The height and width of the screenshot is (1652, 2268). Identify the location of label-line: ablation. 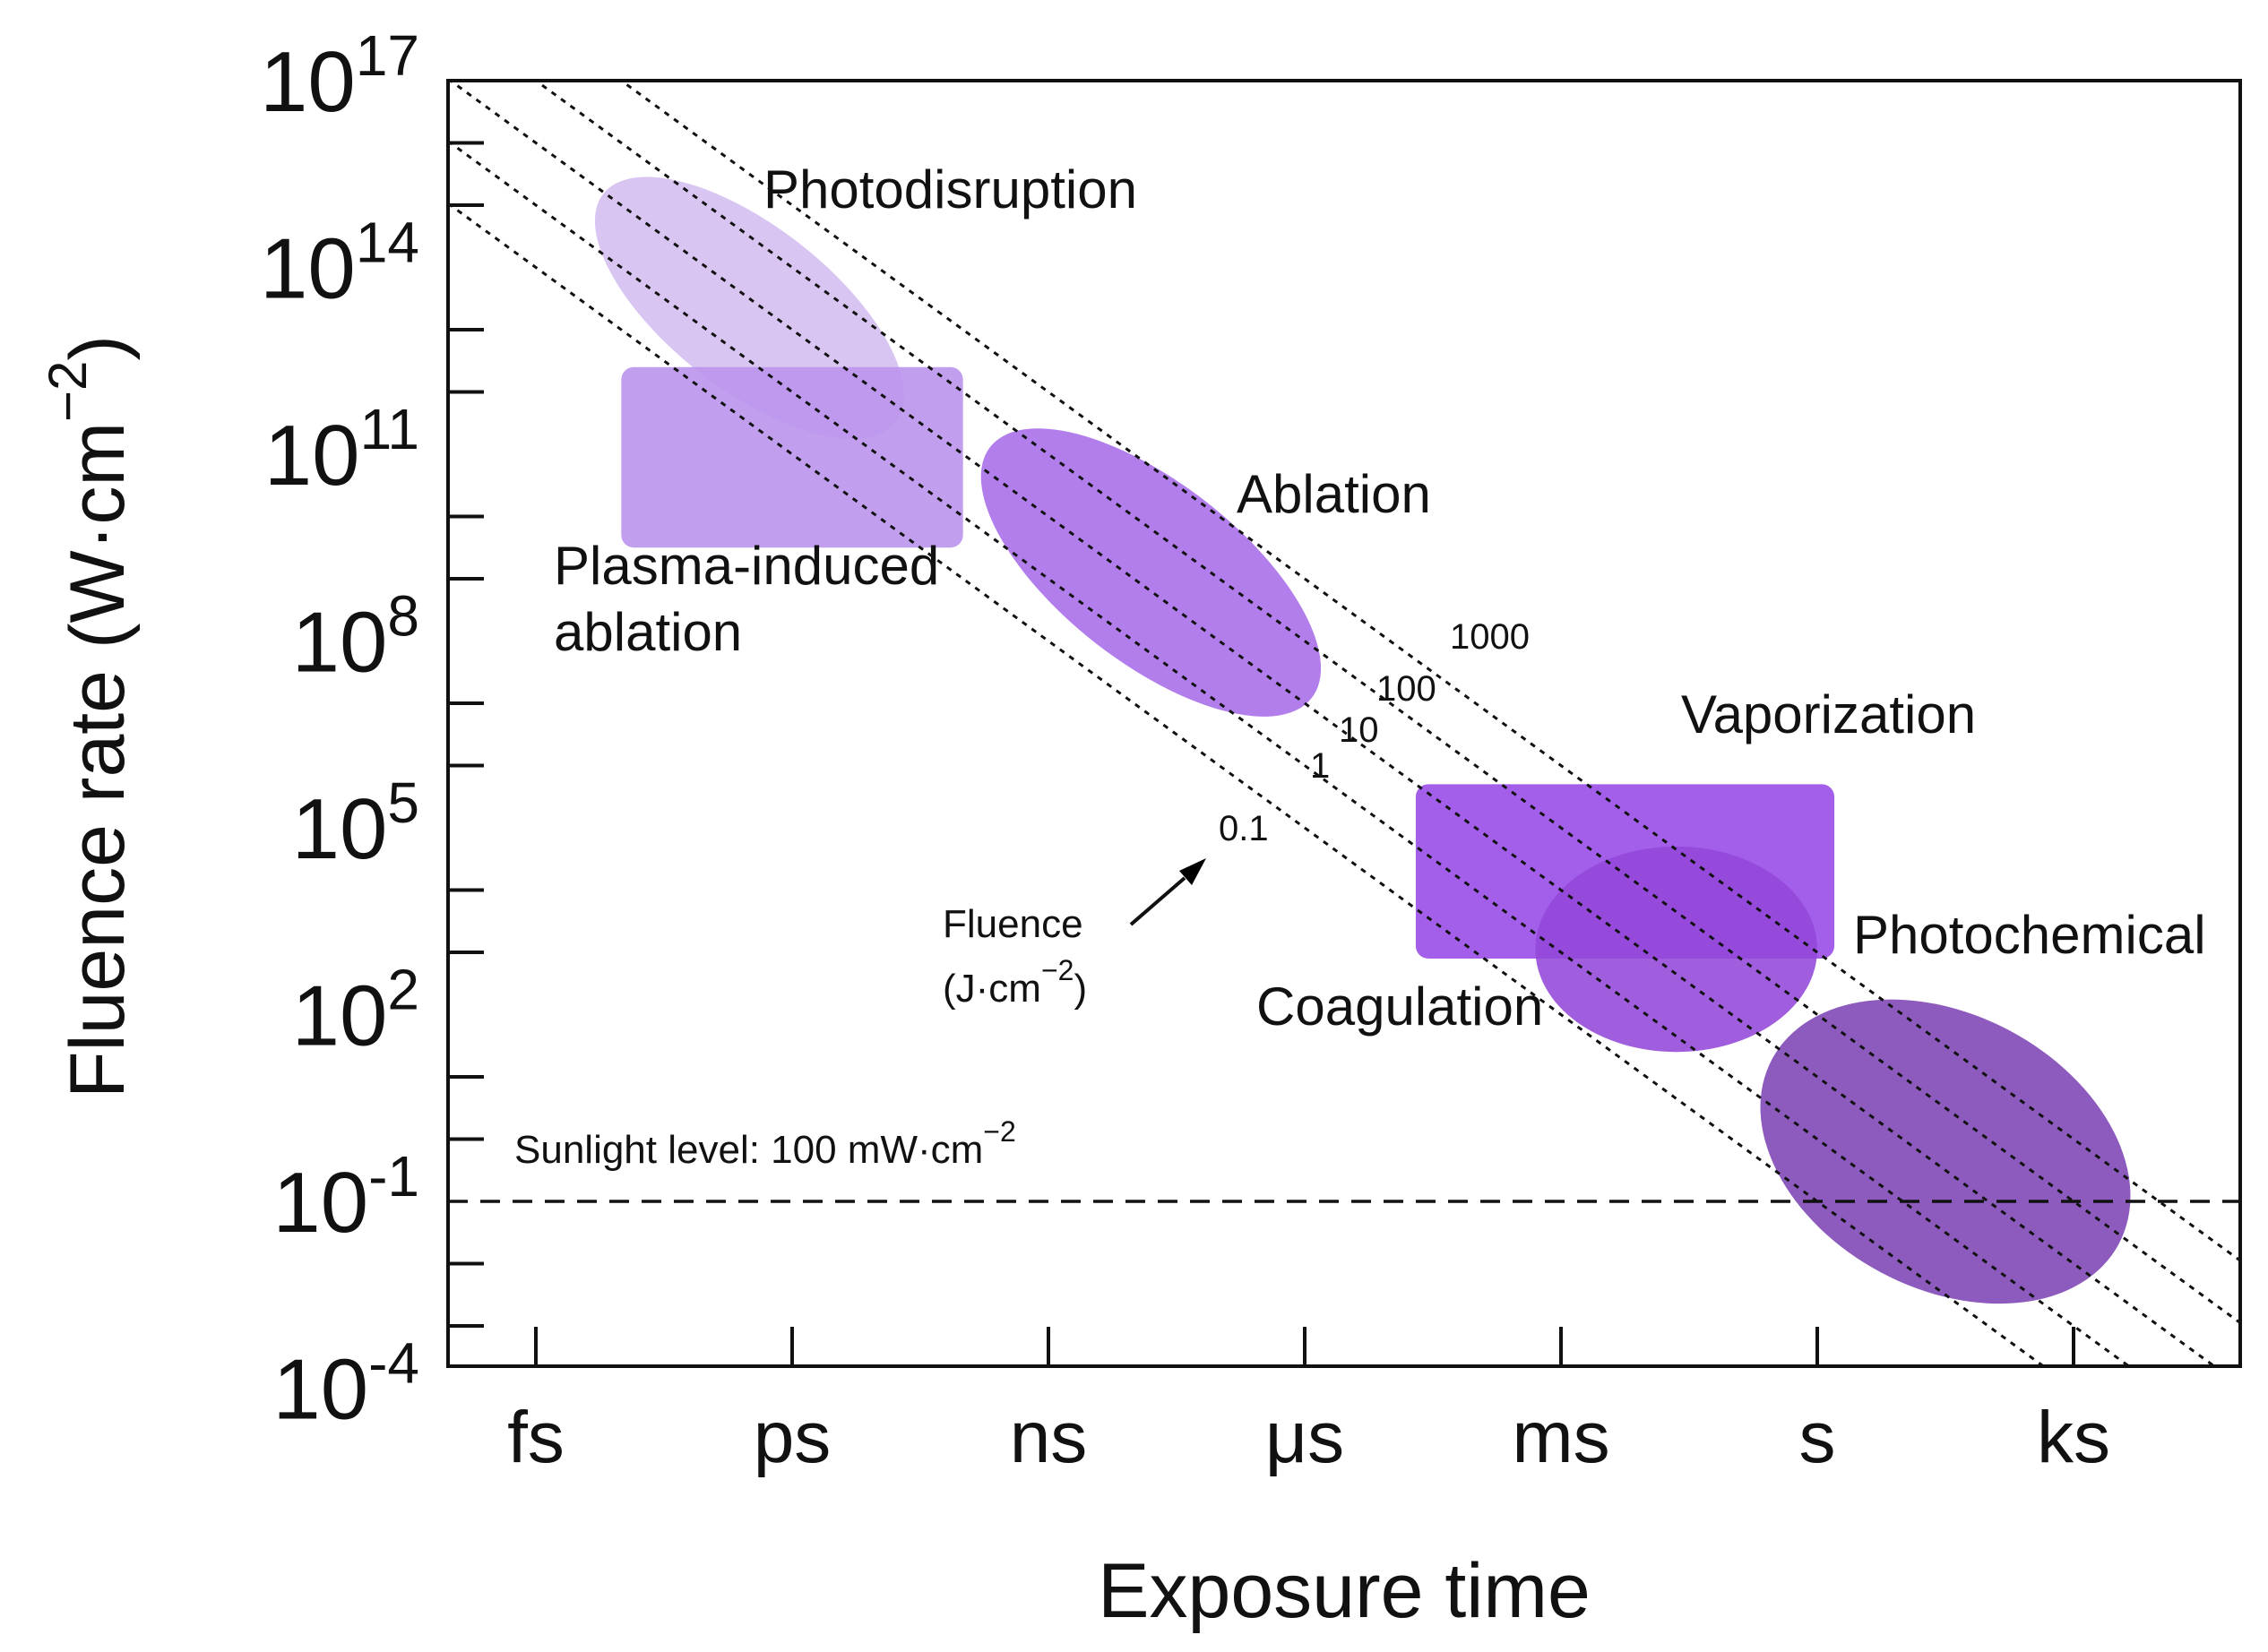
(648, 632).